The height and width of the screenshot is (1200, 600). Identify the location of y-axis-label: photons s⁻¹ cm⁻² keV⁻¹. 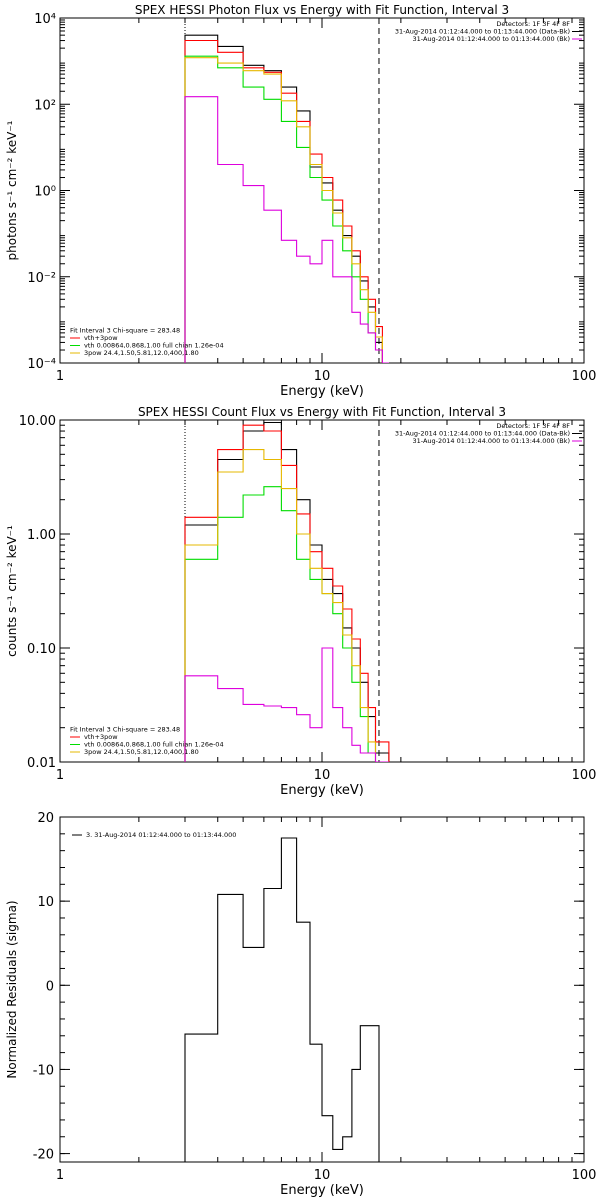
(12, 190).